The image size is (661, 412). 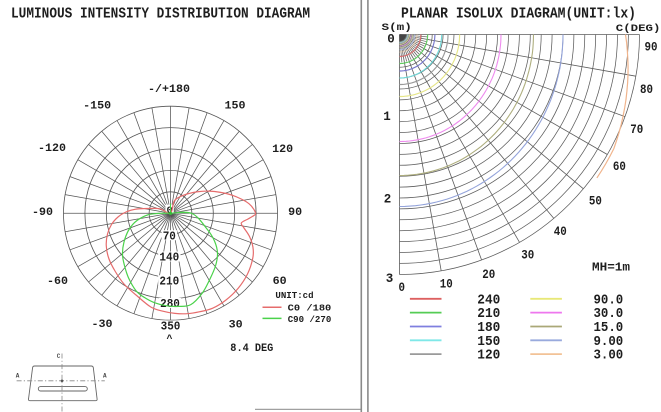 What do you see at coordinates (609, 314) in the screenshot?
I see `svg-text: 30.0` at bounding box center [609, 314].